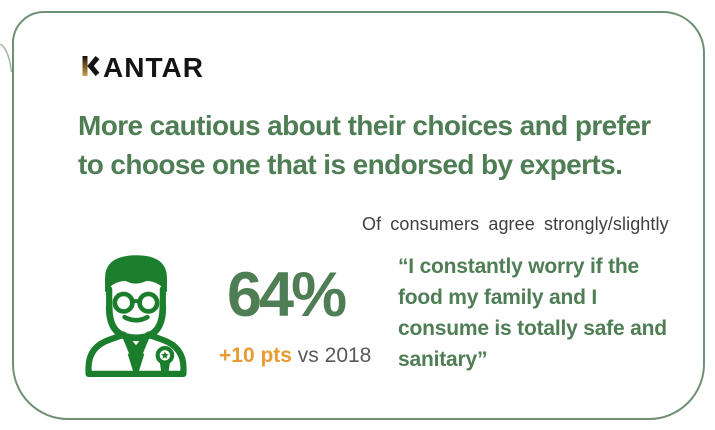 The height and width of the screenshot is (430, 715). What do you see at coordinates (91, 66) in the screenshot?
I see `kantar-k-gradient-icon` at bounding box center [91, 66].